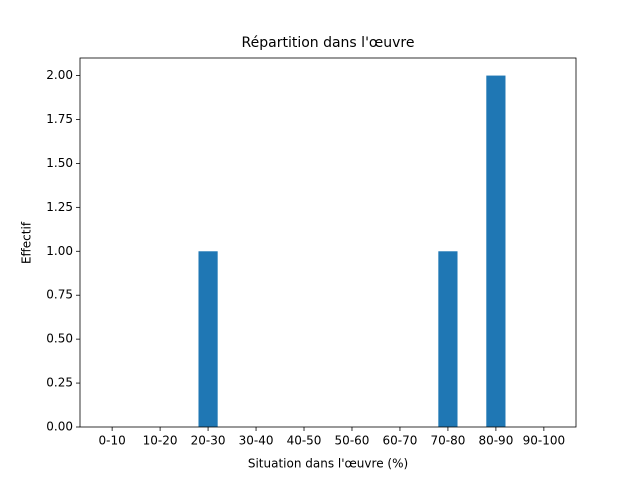 Image resolution: width=640 pixels, height=480 pixels. What do you see at coordinates (59, 163) in the screenshot?
I see `y-tick-label: 1.50` at bounding box center [59, 163].